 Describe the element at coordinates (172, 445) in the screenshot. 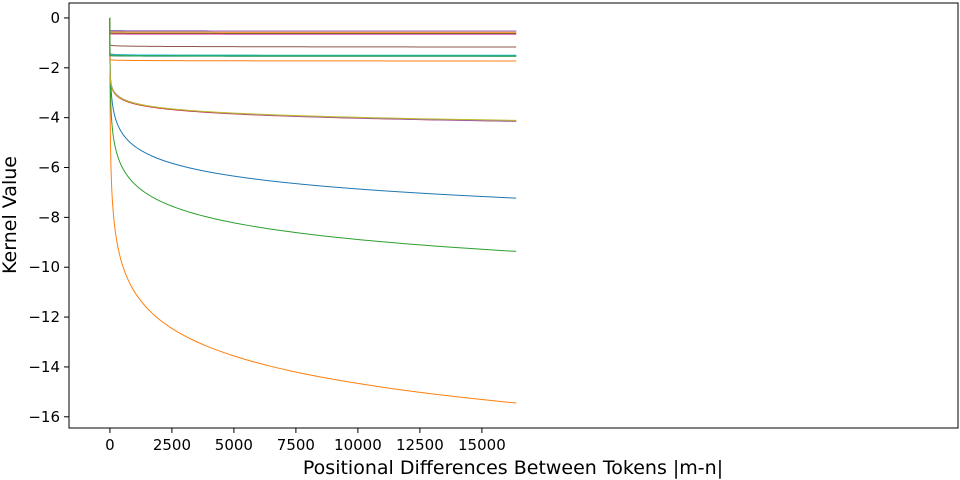

I see `x-tick-label: 2500` at that location.